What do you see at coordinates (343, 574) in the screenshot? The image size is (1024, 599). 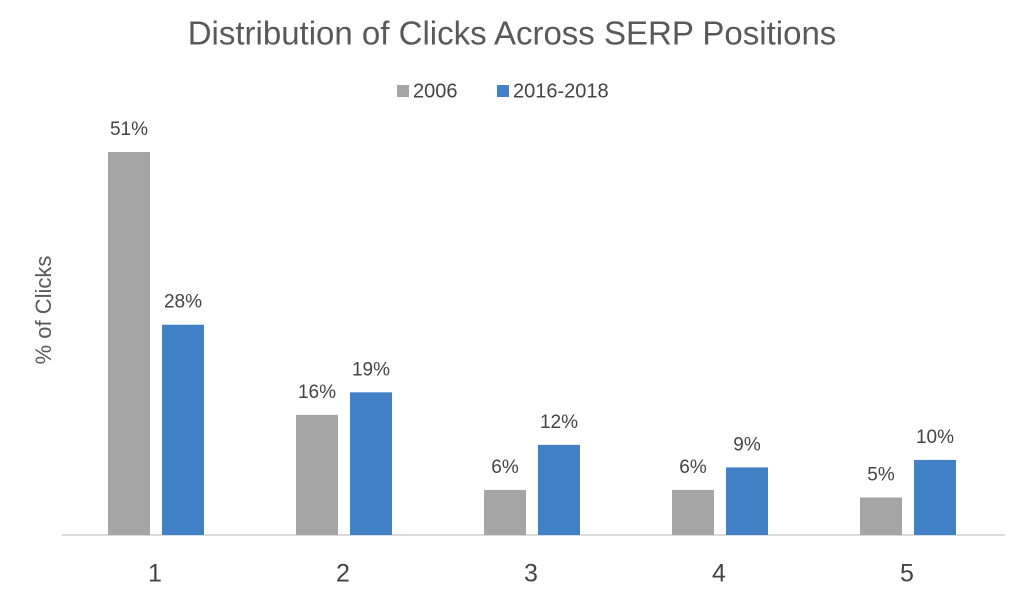 I see `x-tick-label: 2` at bounding box center [343, 574].